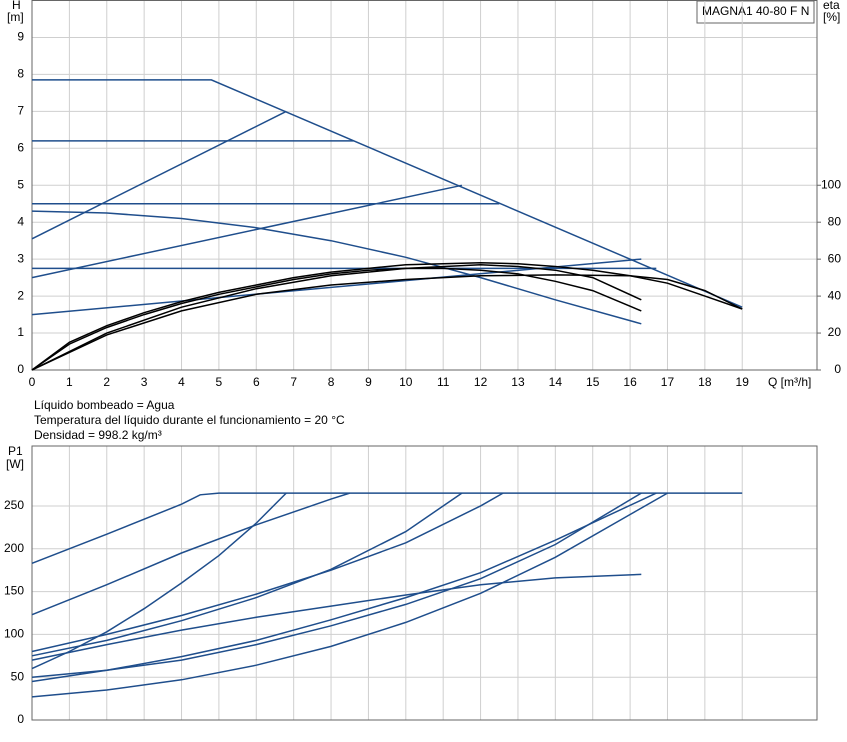 The image size is (847, 742). I want to click on x-tick-label: 9, so click(368, 382).